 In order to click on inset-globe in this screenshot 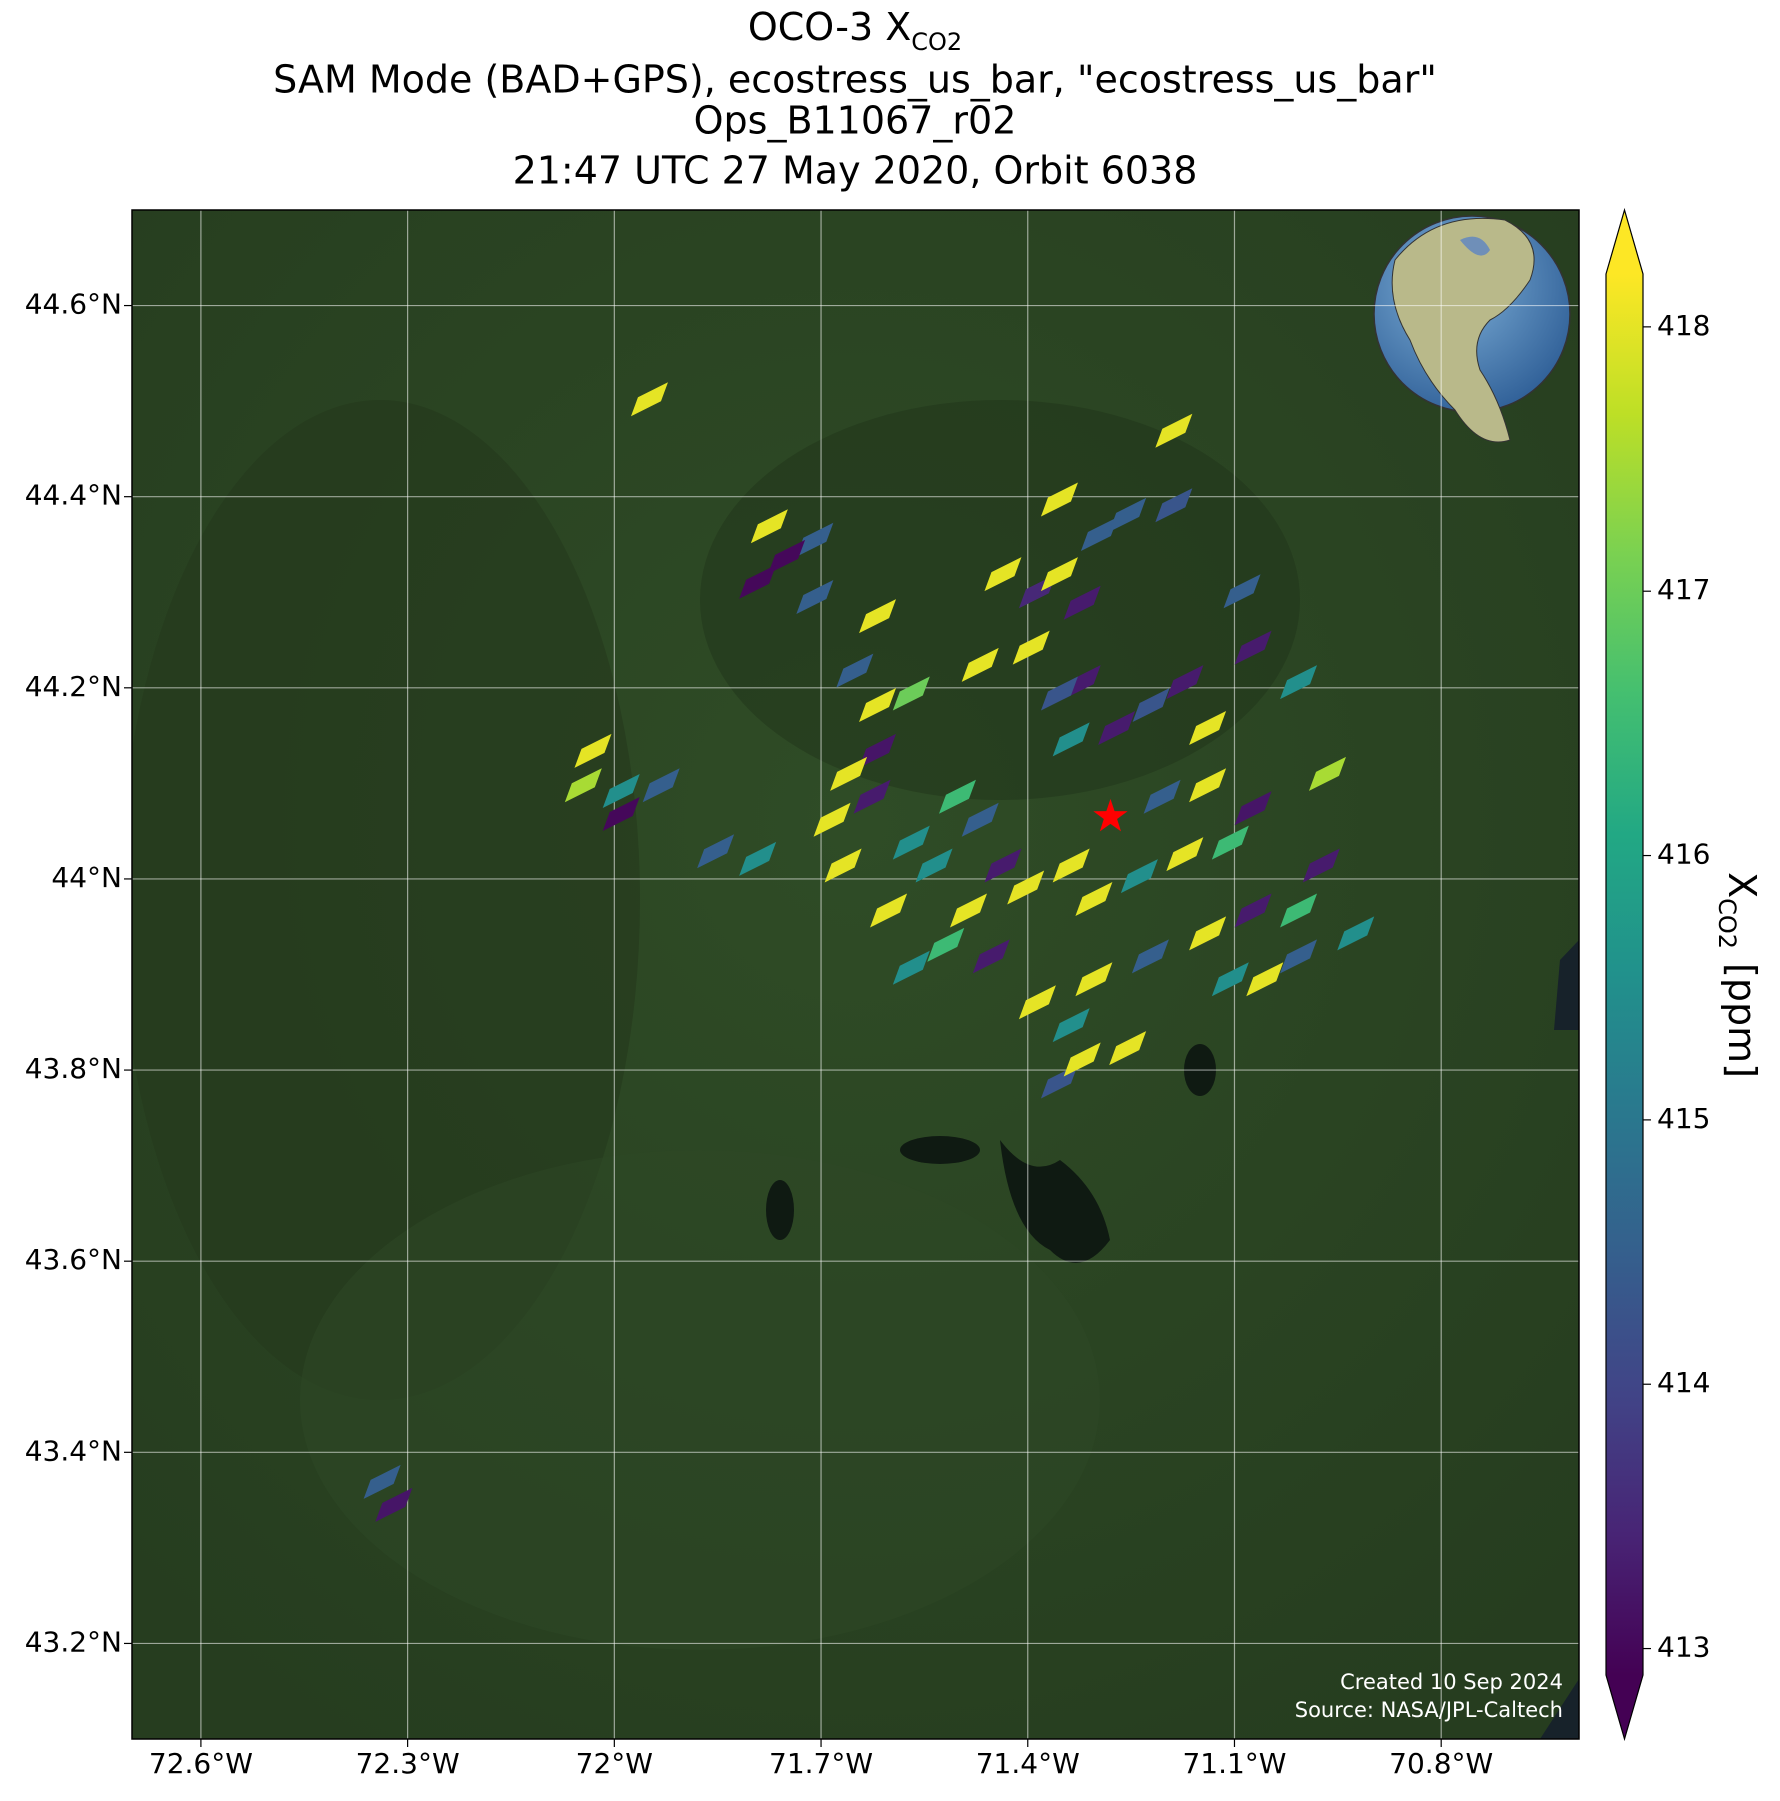, I will do `click(1472, 329)`.